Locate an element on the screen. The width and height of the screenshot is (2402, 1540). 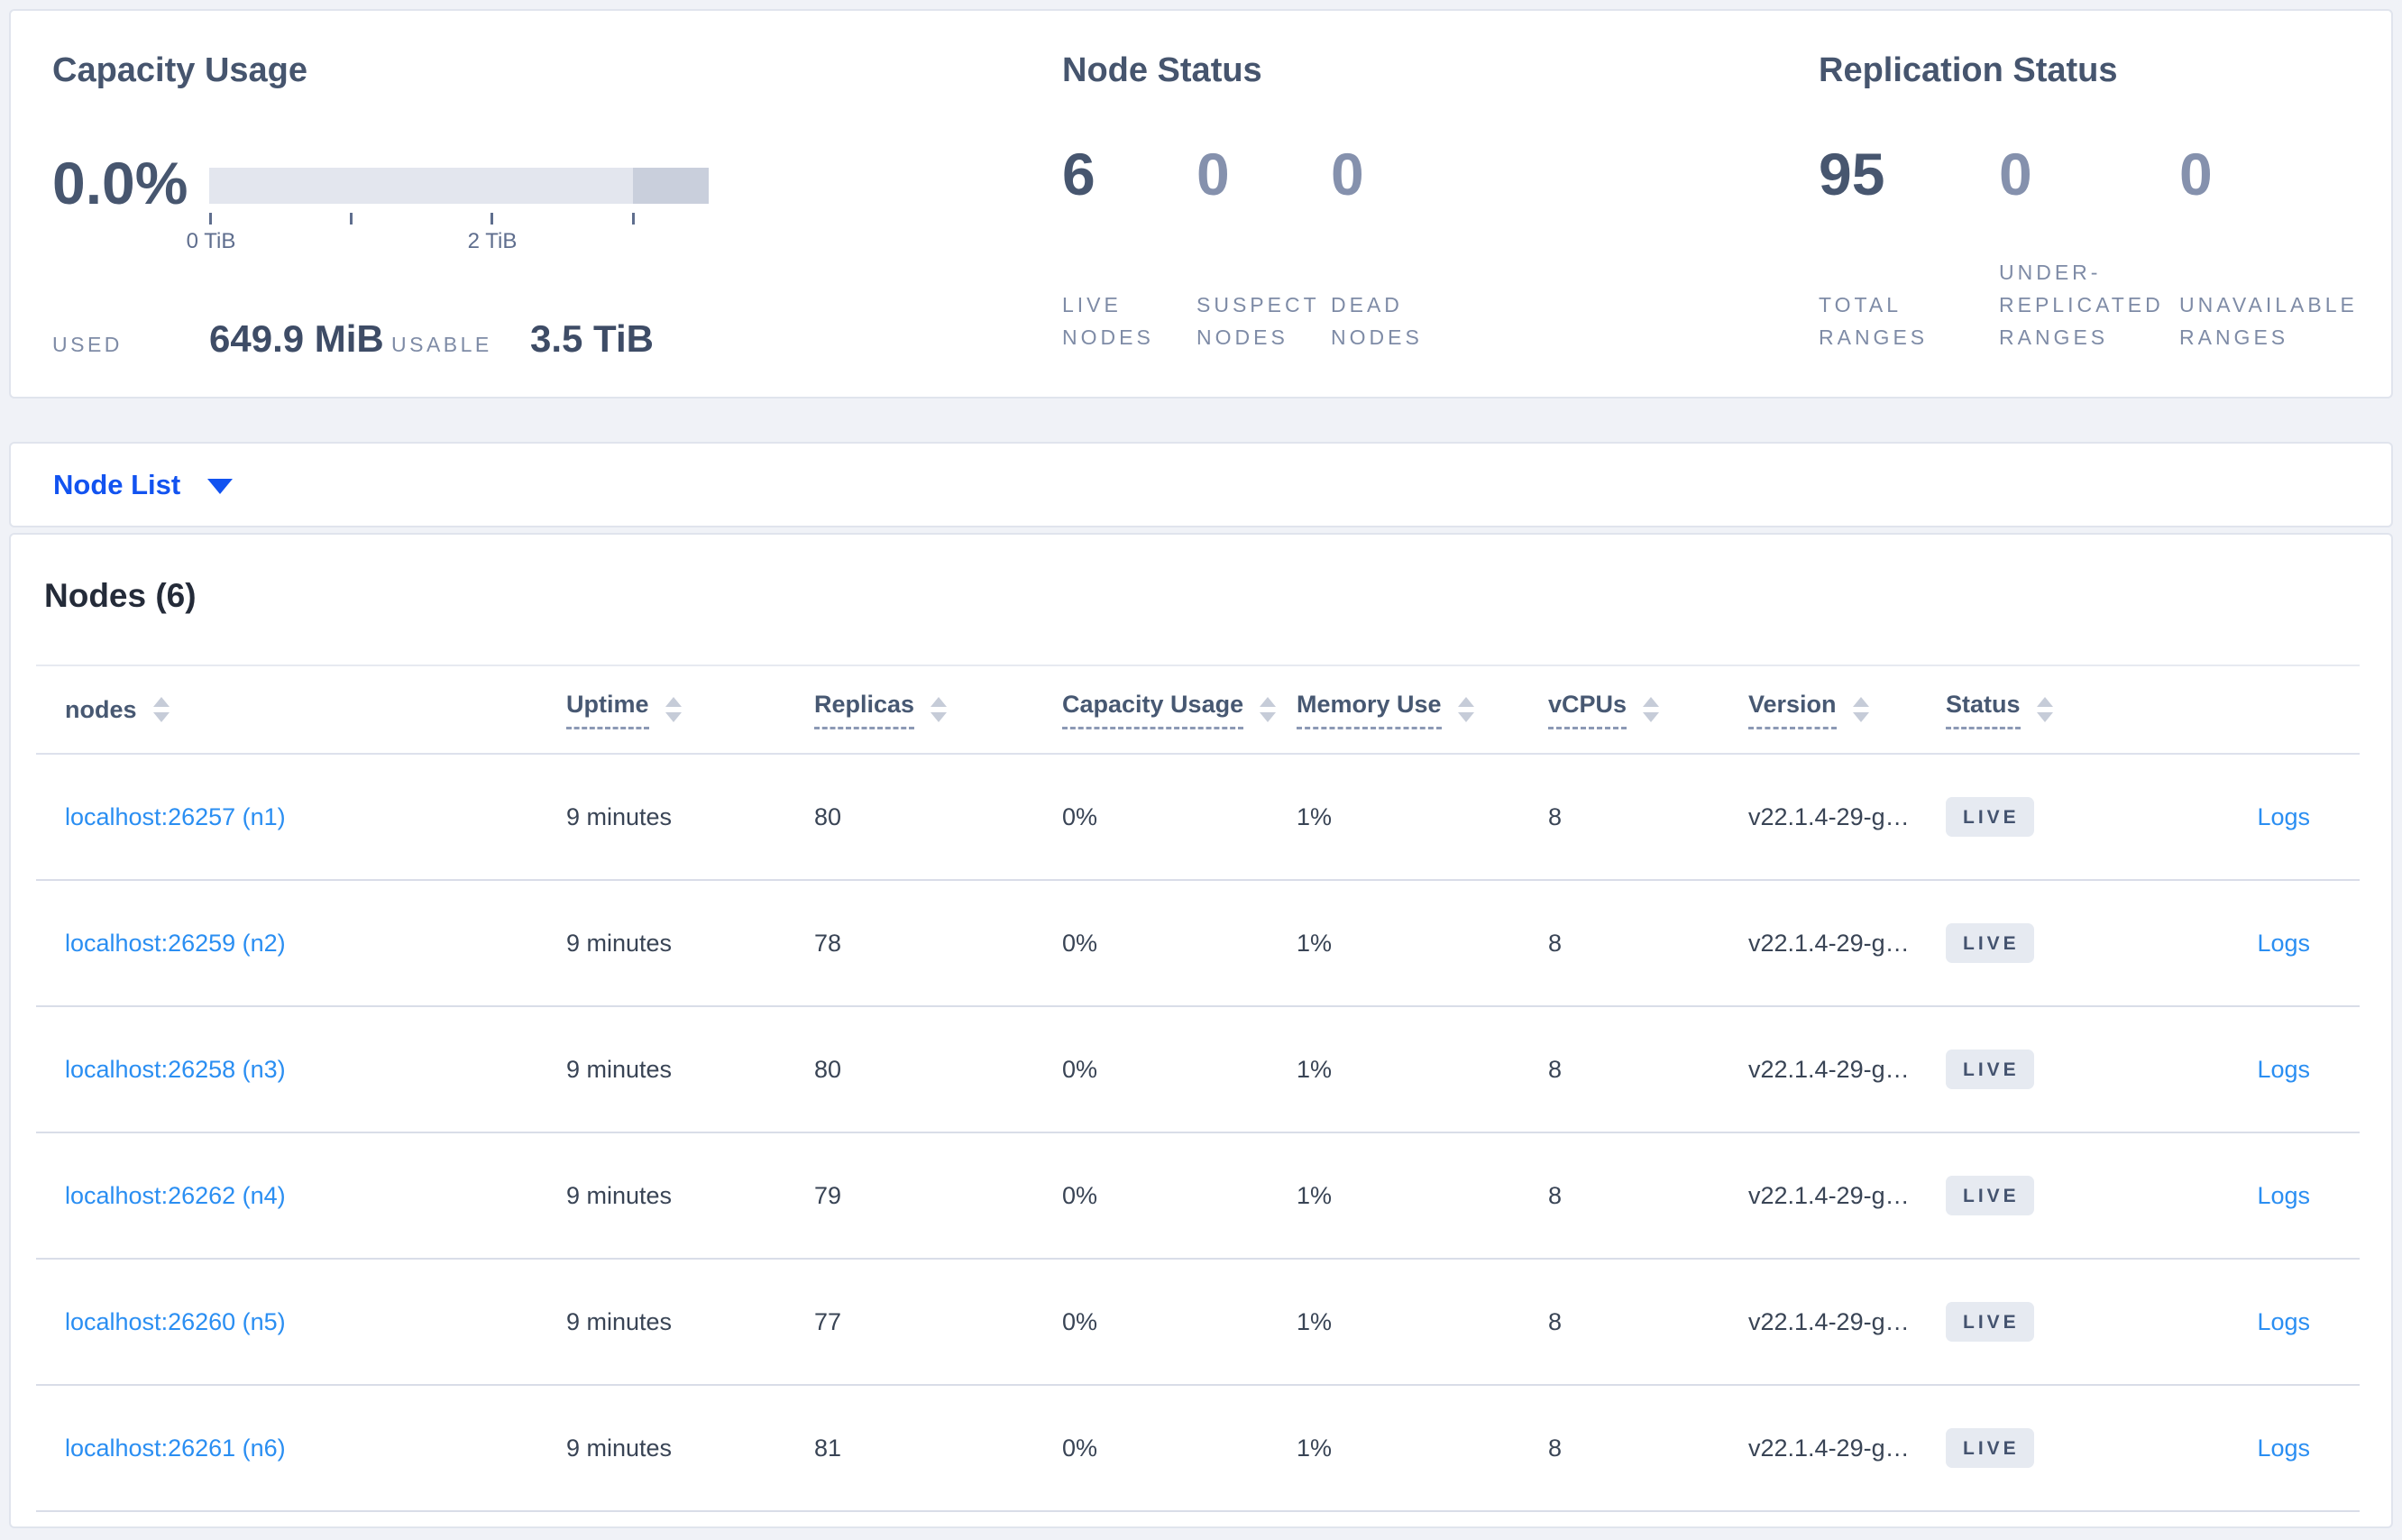
column-header-status: Status is located at coordinates (2076, 710).